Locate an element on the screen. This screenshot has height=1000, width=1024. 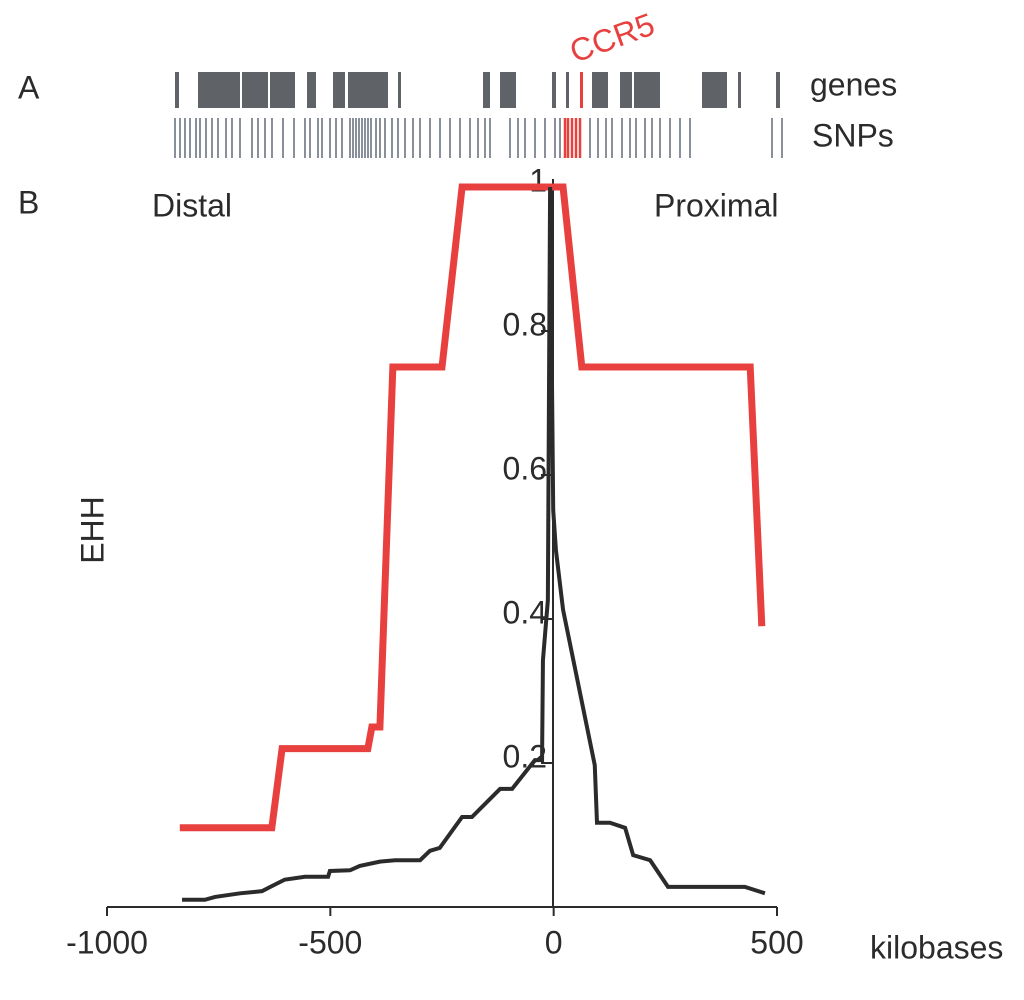
ccr5-snps is located at coordinates (572, 138).